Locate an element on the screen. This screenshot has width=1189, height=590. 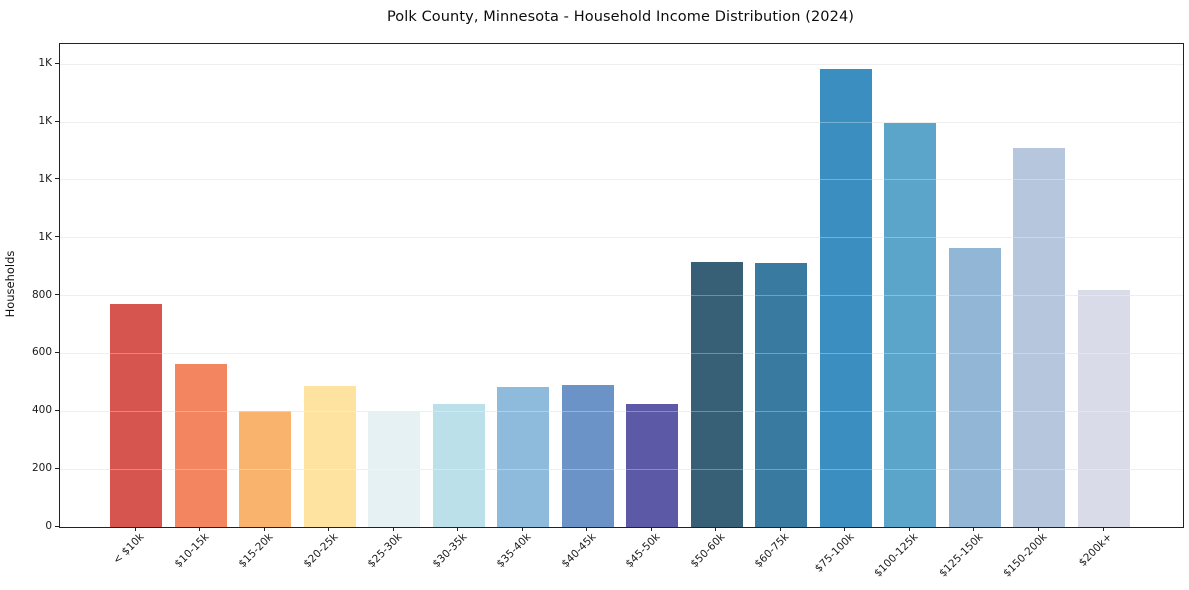
y-tick-label: 800 is located at coordinates (41, 294).